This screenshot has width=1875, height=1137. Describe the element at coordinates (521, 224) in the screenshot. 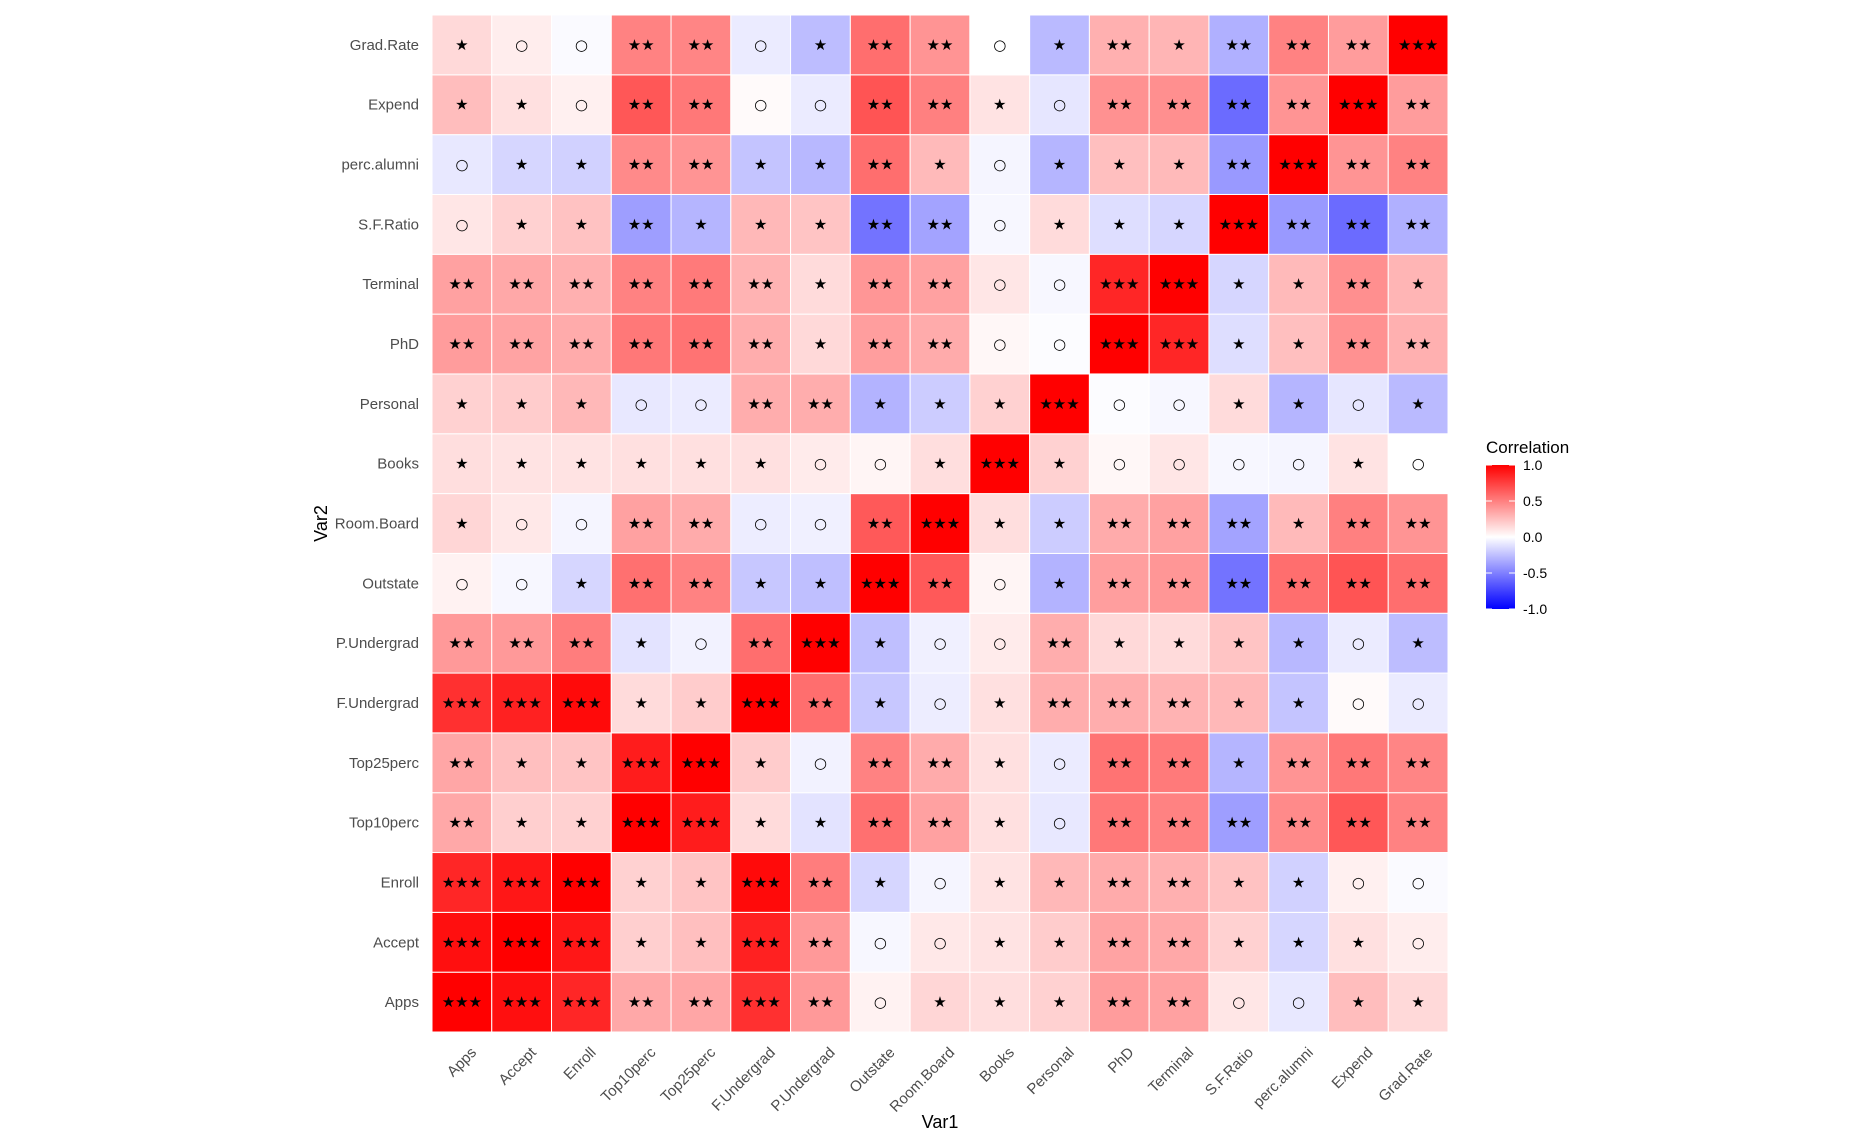

I see `cell-label-Accept-S.F.Ratio: ★` at that location.